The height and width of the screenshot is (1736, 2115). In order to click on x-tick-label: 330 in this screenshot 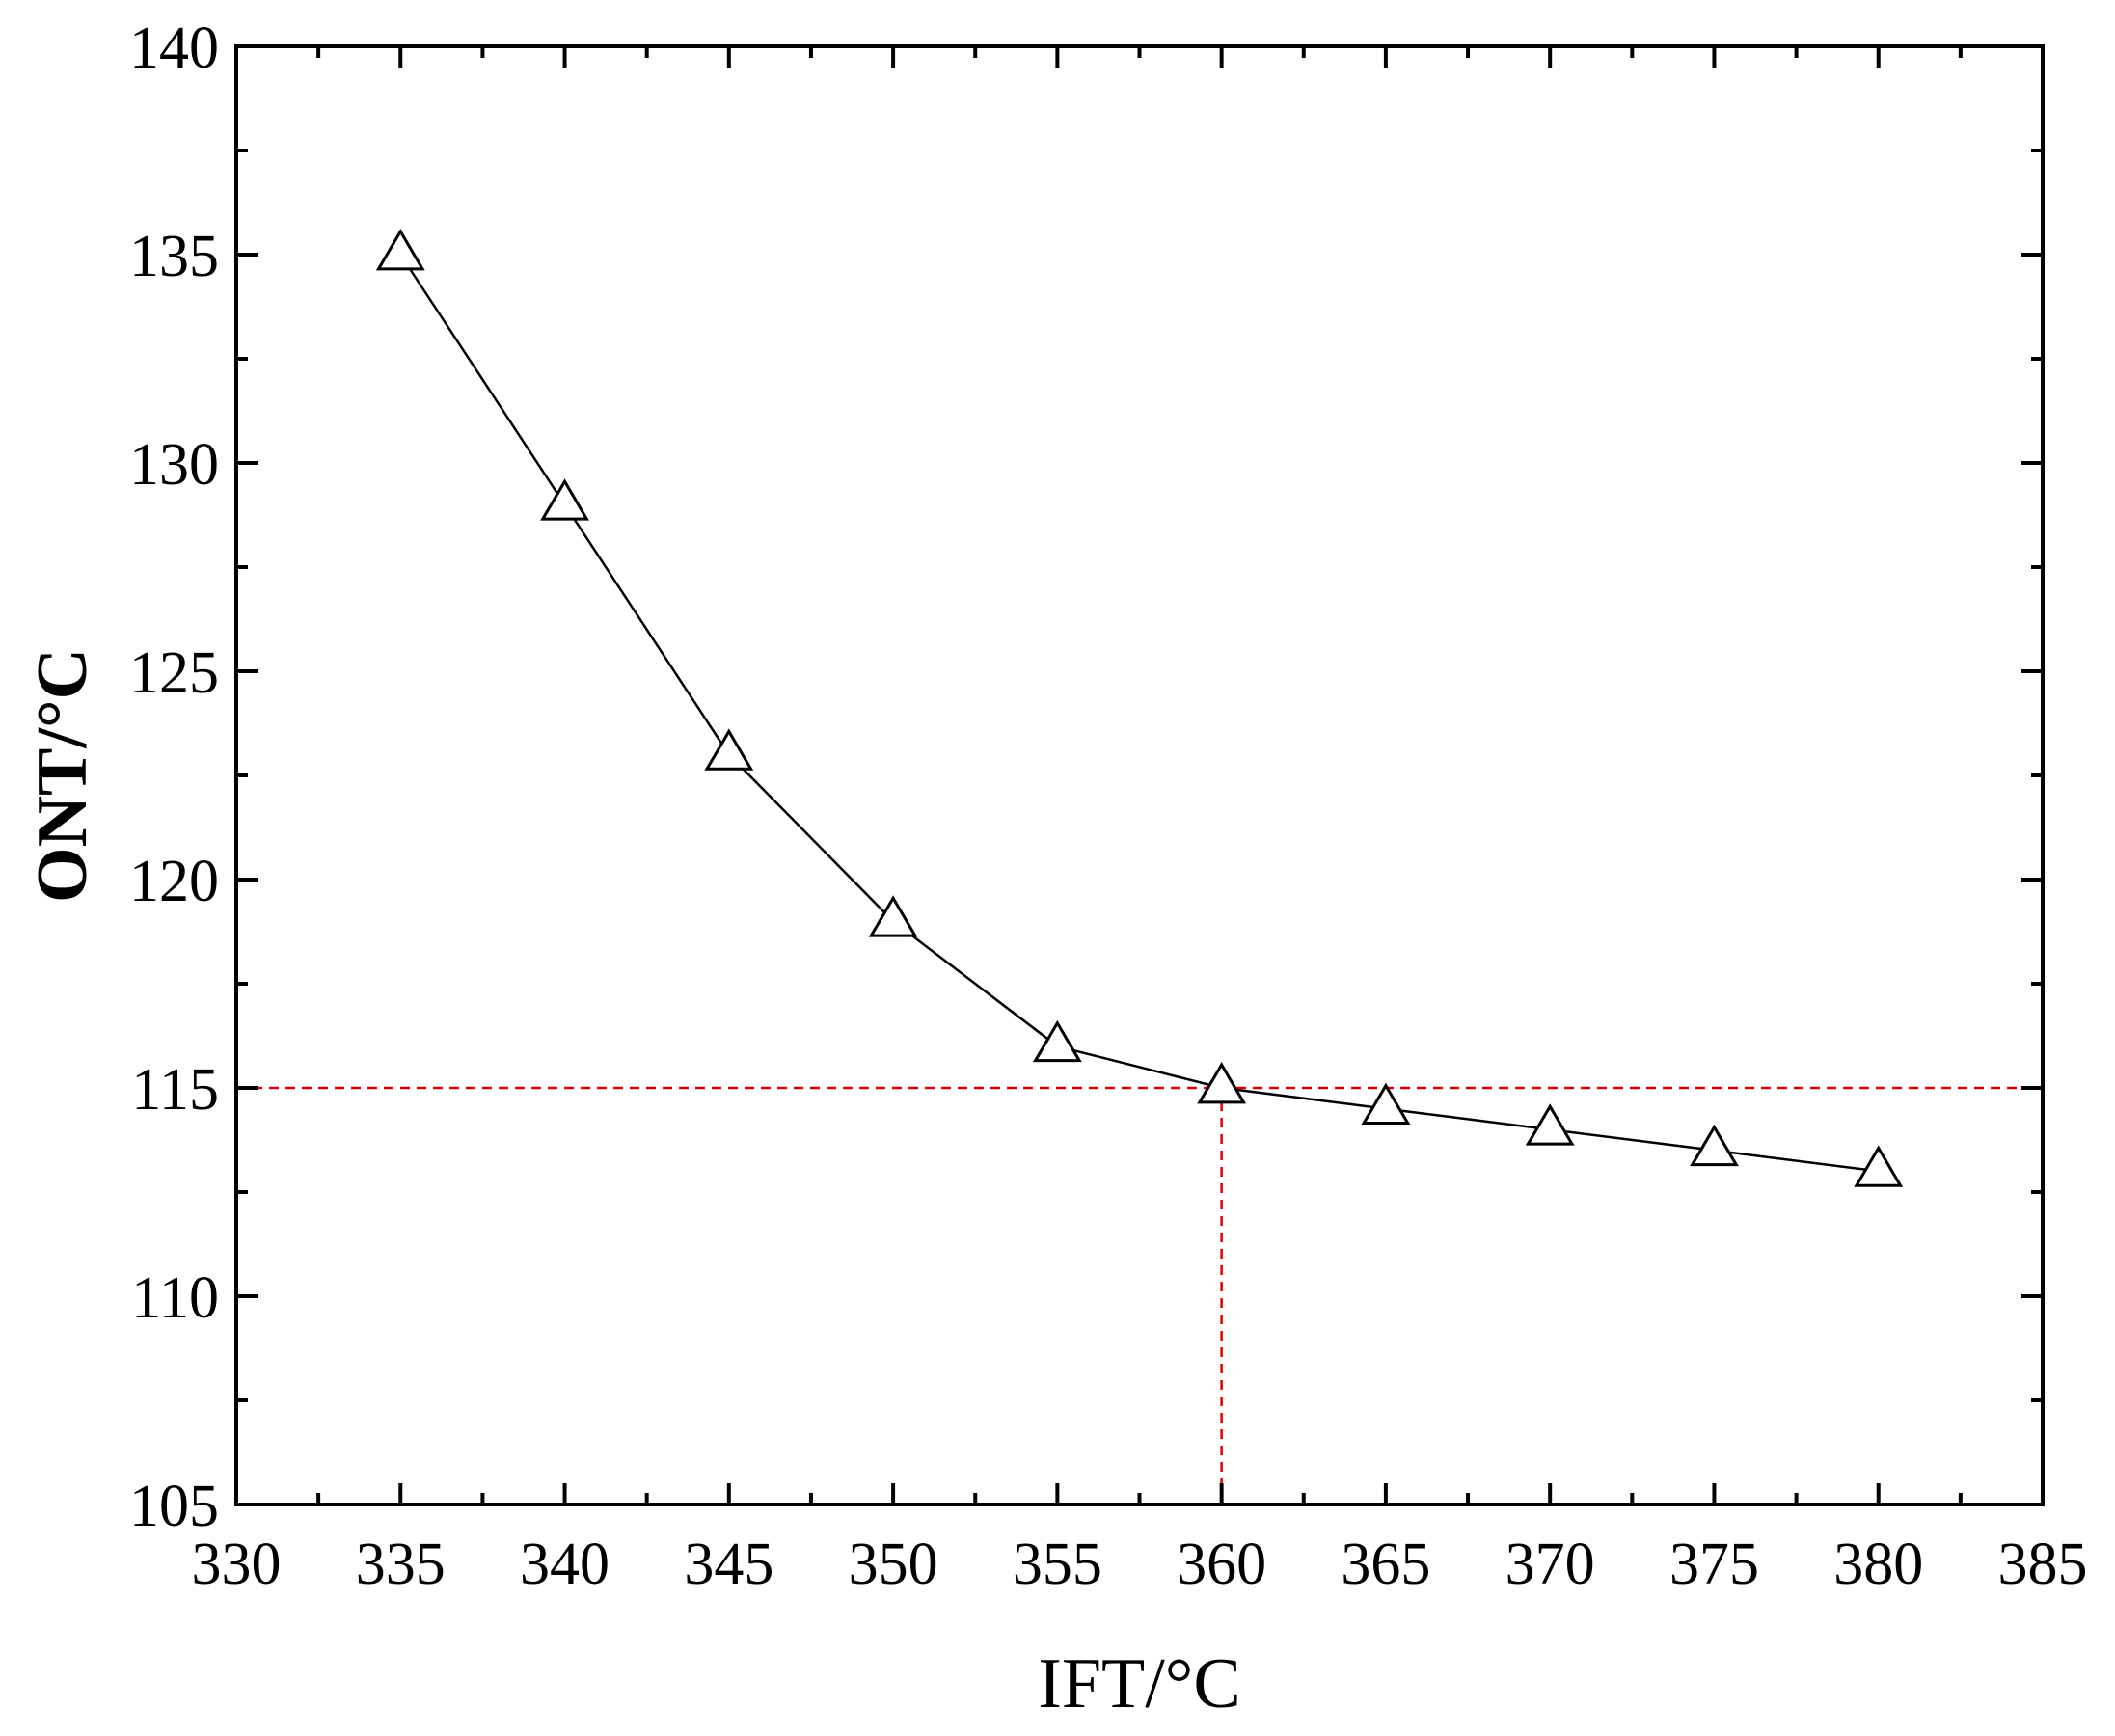, I will do `click(237, 1564)`.